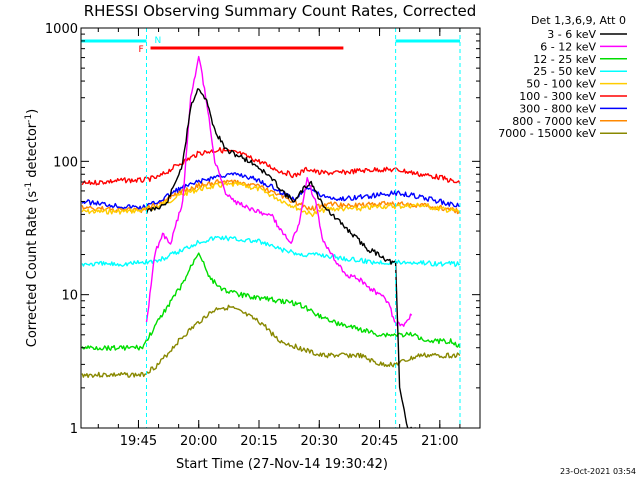  I want to click on legend-entry-label: 6 - 12 keV, so click(568, 46).